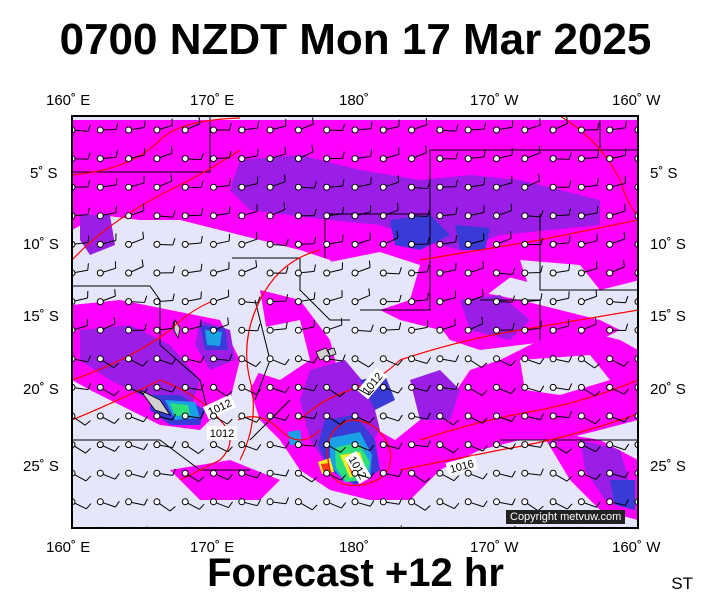 Image resolution: width=711 pixels, height=600 pixels. Describe the element at coordinates (41, 244) in the screenshot. I see `lat-label-left-10s: 10˚ S` at that location.